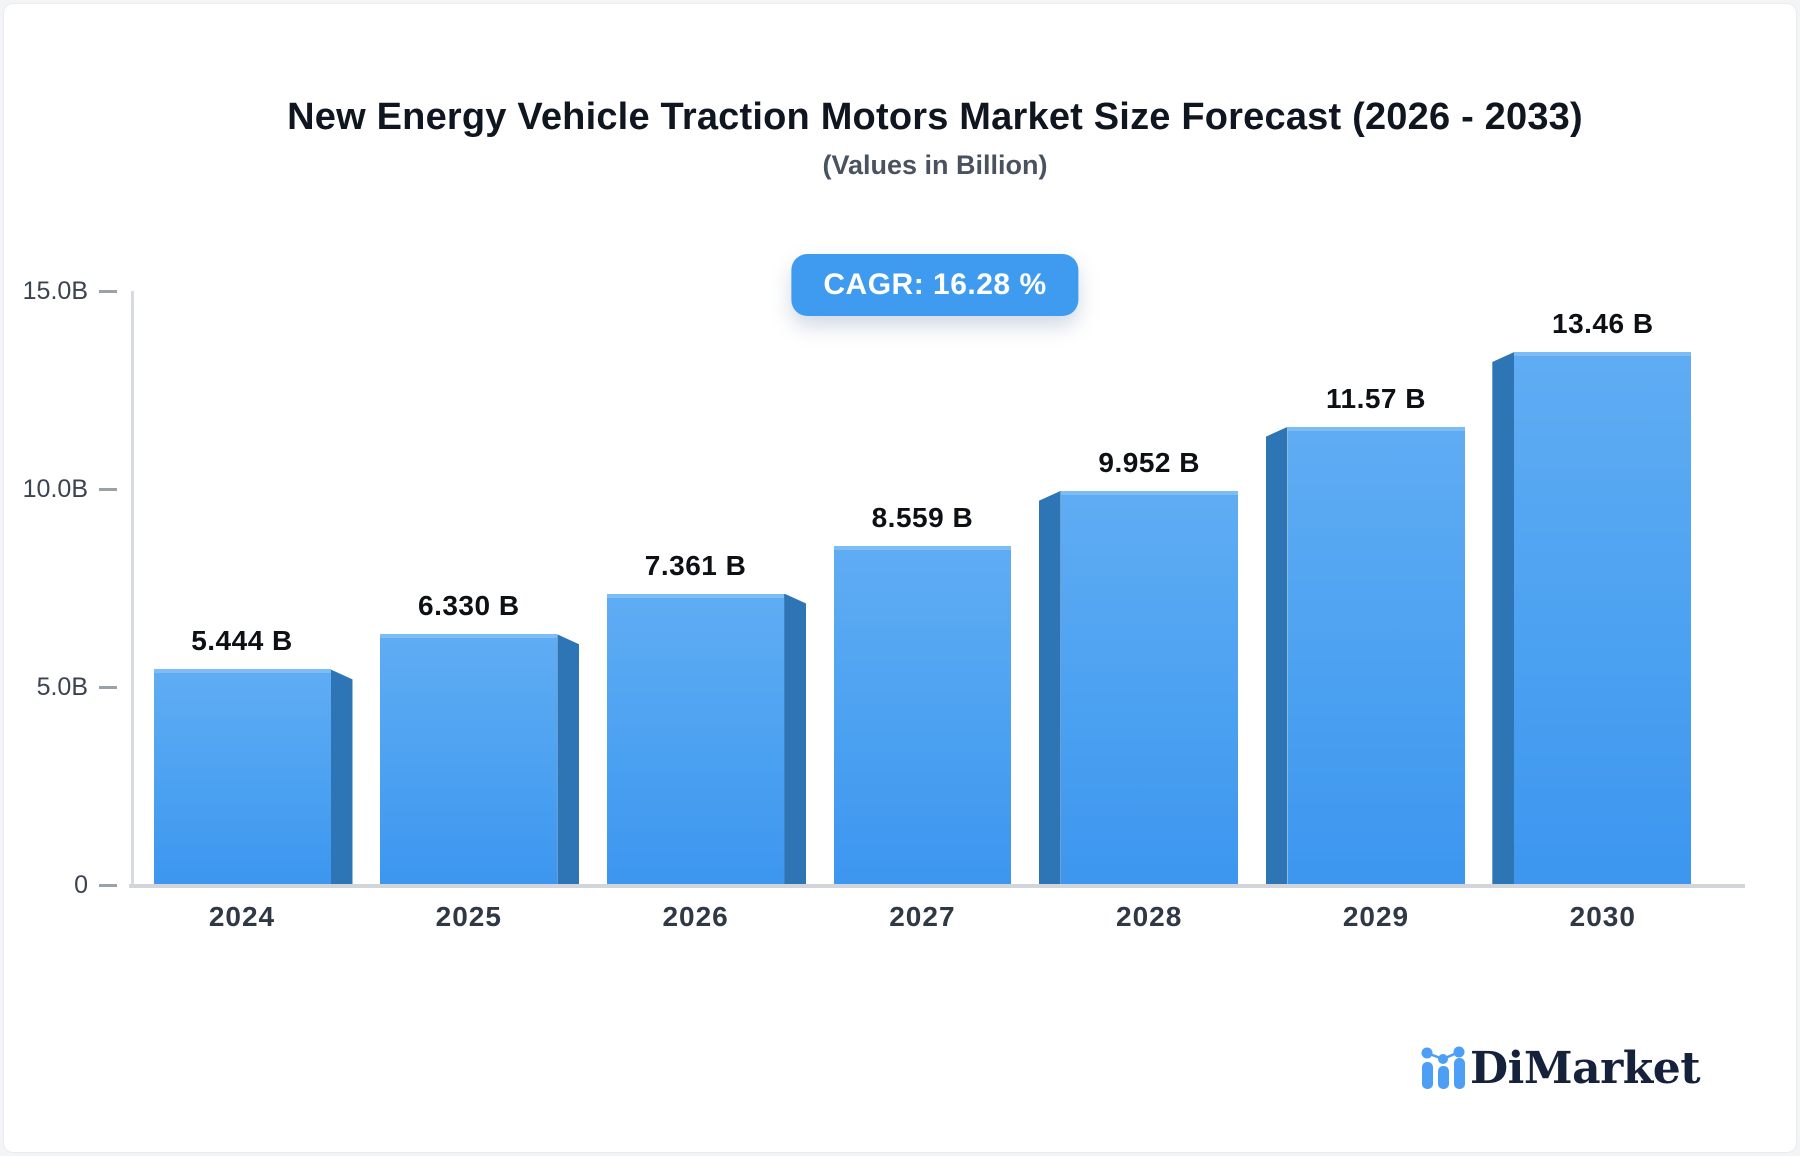 The width and height of the screenshot is (1800, 1156). What do you see at coordinates (469, 606) in the screenshot?
I see `value-label-2025: 6.330 B` at bounding box center [469, 606].